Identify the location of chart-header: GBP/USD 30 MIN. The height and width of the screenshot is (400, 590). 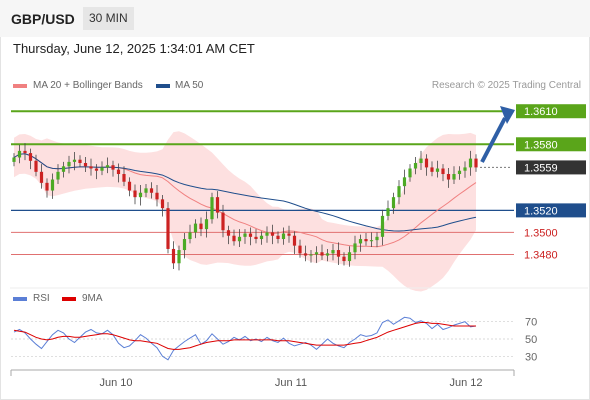
(295, 18).